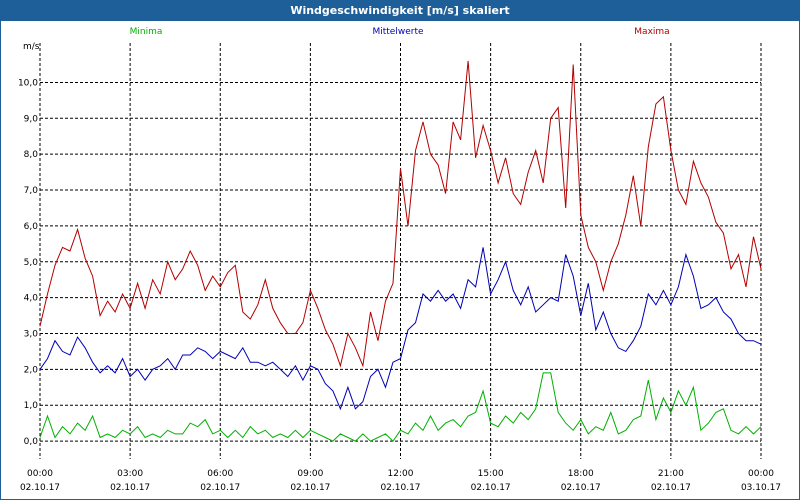  I want to click on y-tick-label: 10,0, so click(28, 83).